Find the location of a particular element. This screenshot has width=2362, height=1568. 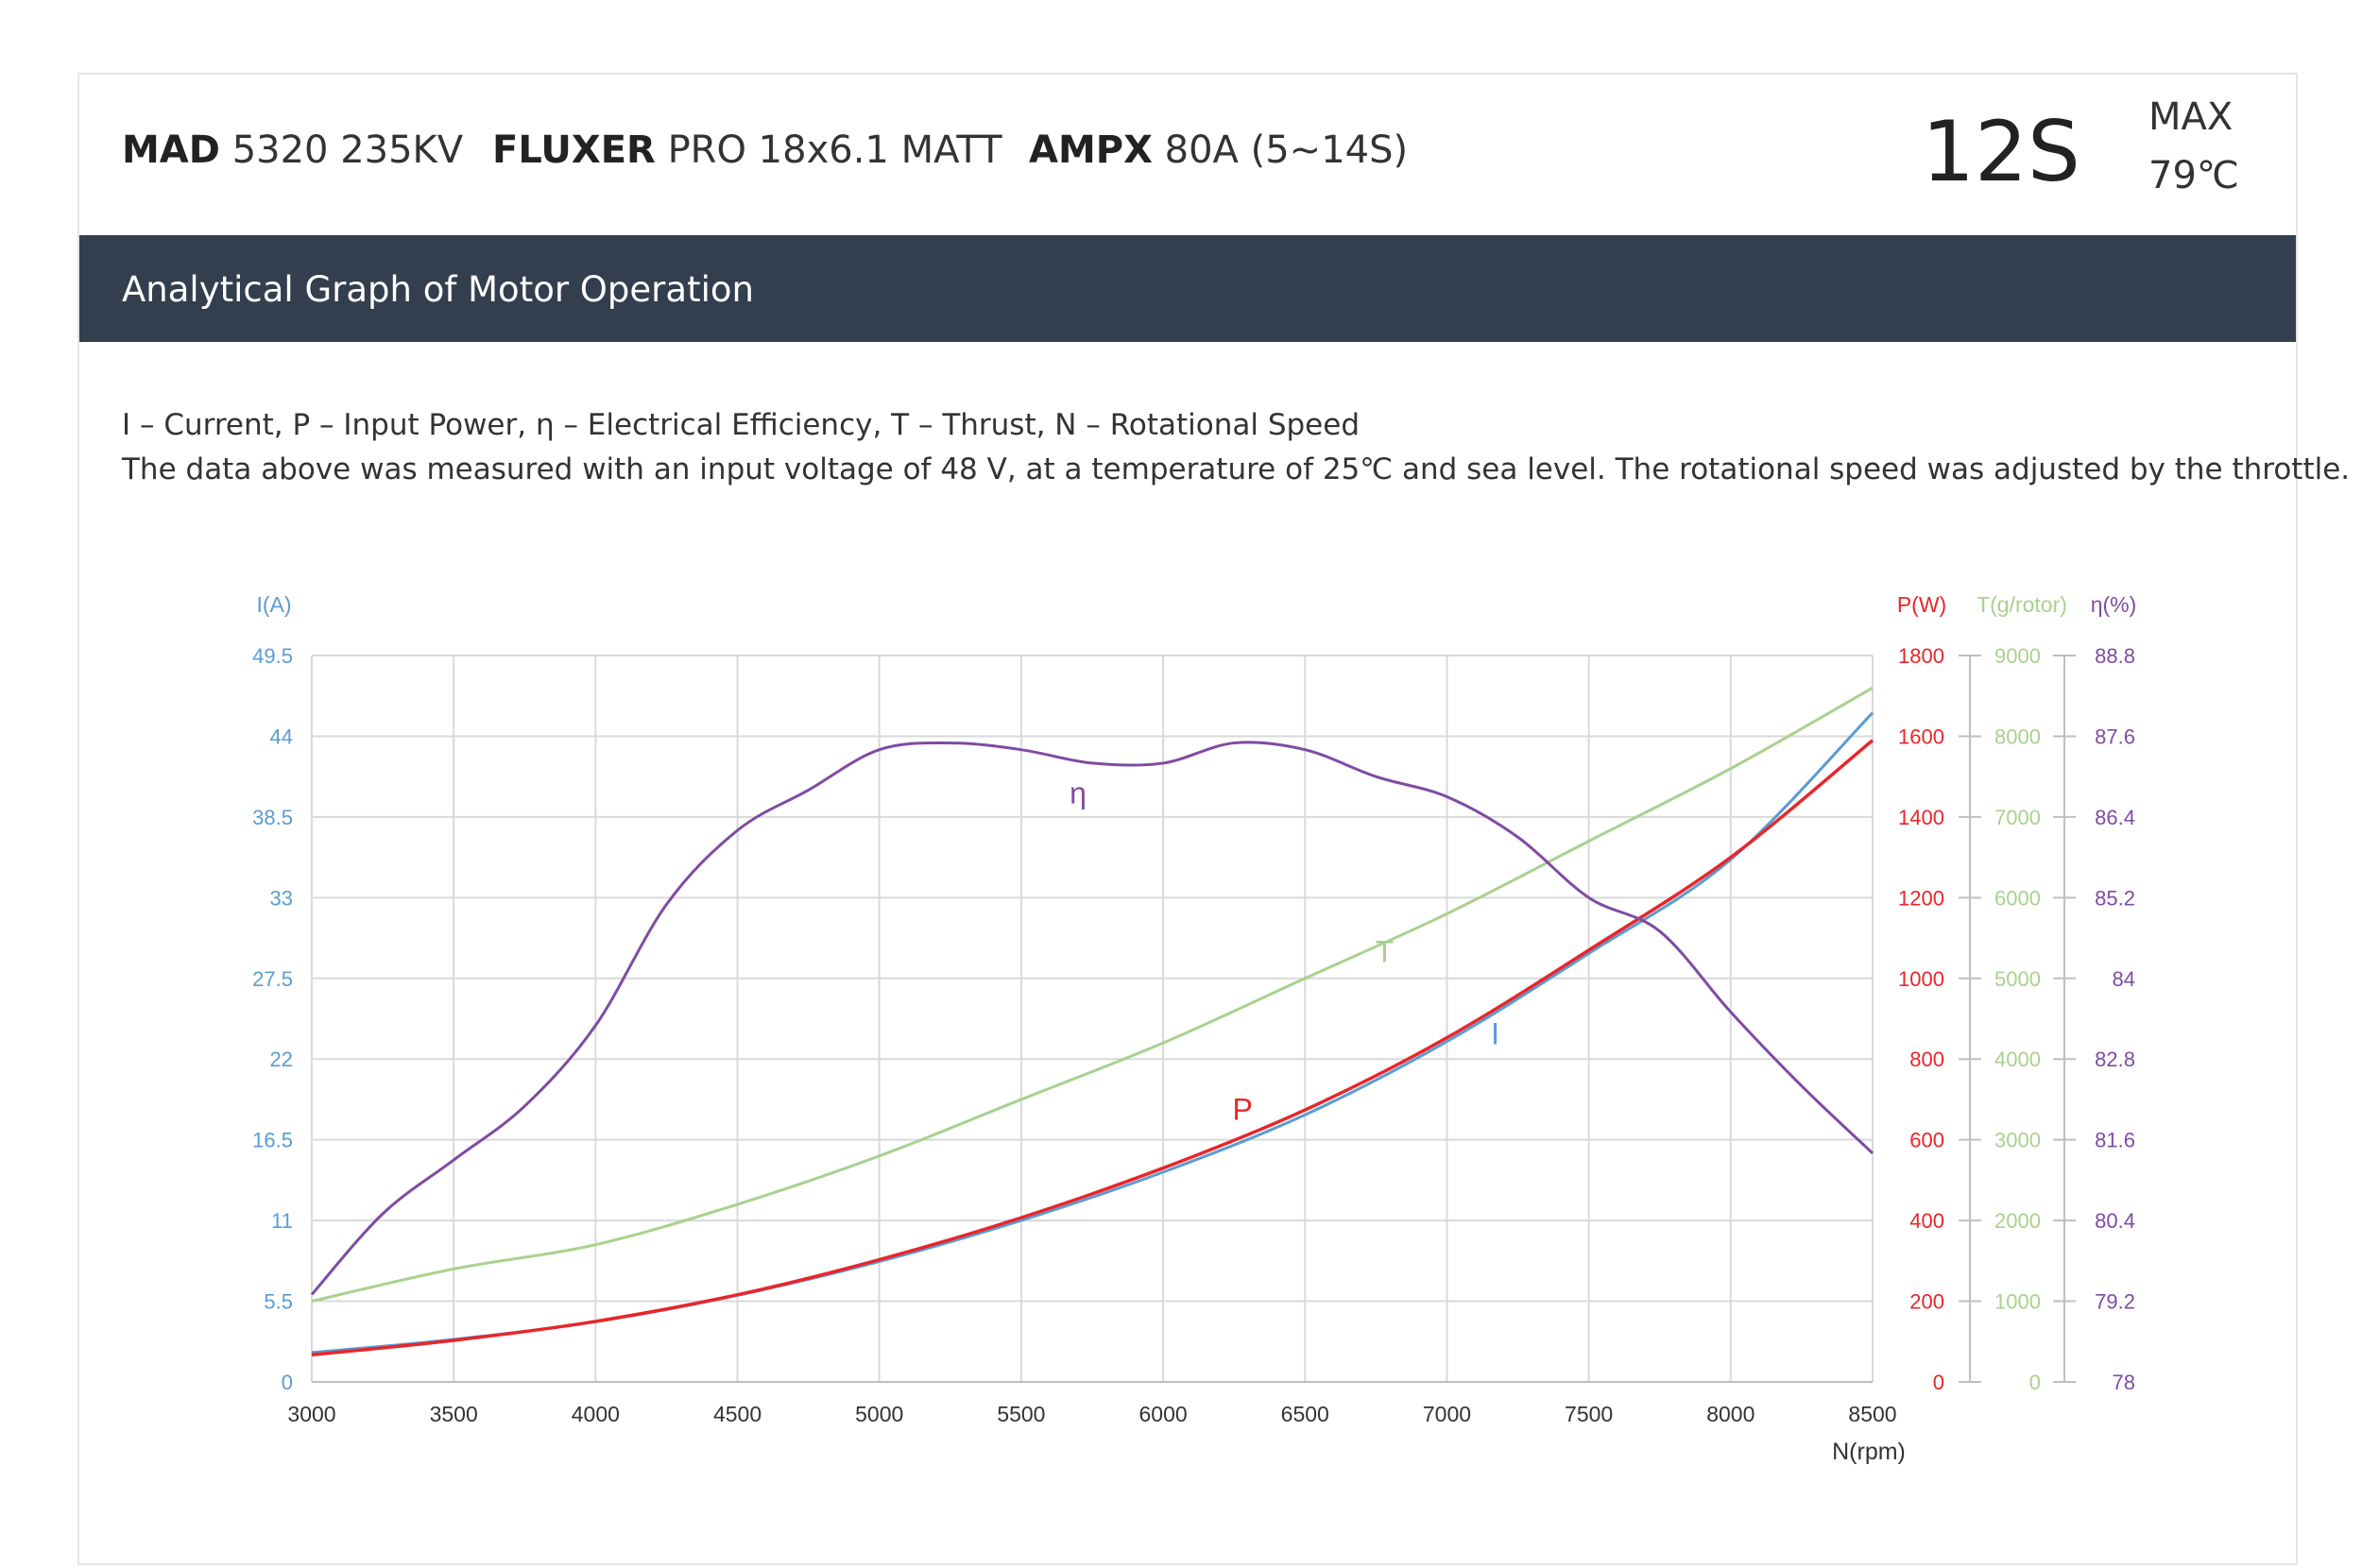

power-tick-label: 200 is located at coordinates (1927, 1302).